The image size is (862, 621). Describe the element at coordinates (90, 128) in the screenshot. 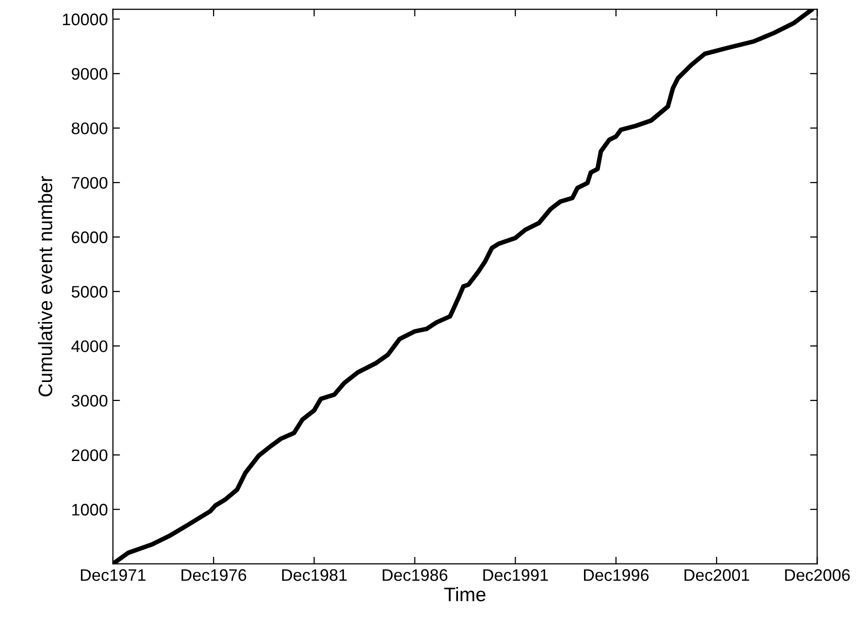

I see `y-tick-label: 8000` at that location.